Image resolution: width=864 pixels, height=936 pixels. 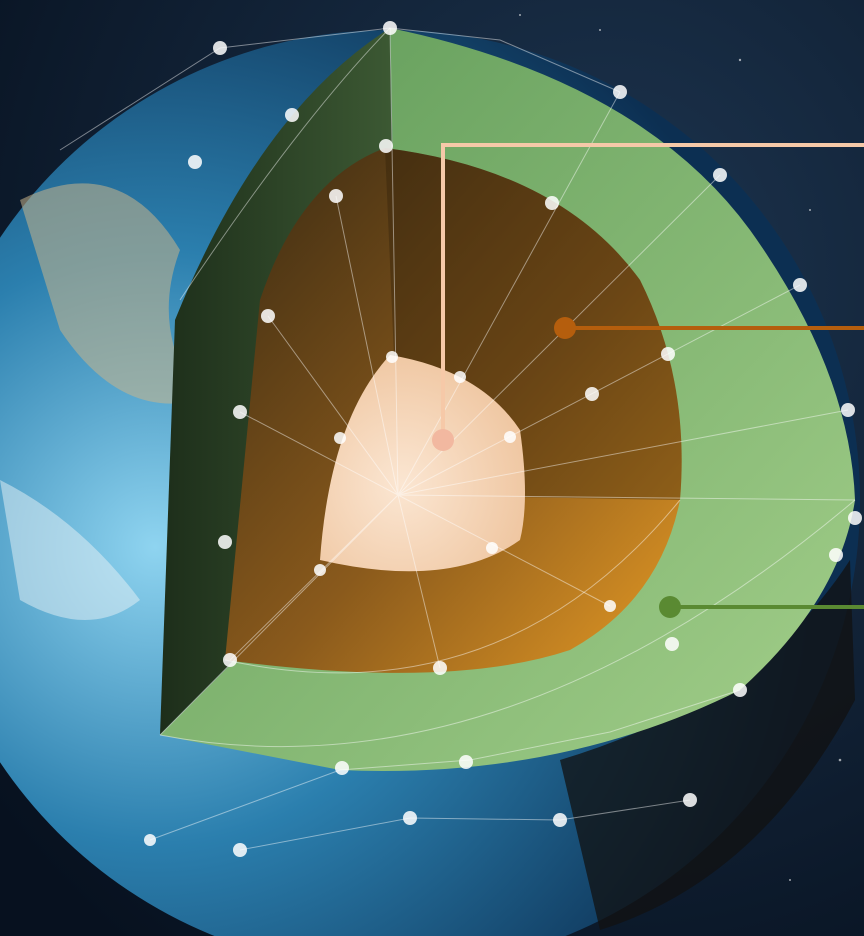 I want to click on core, so click(x=422, y=463).